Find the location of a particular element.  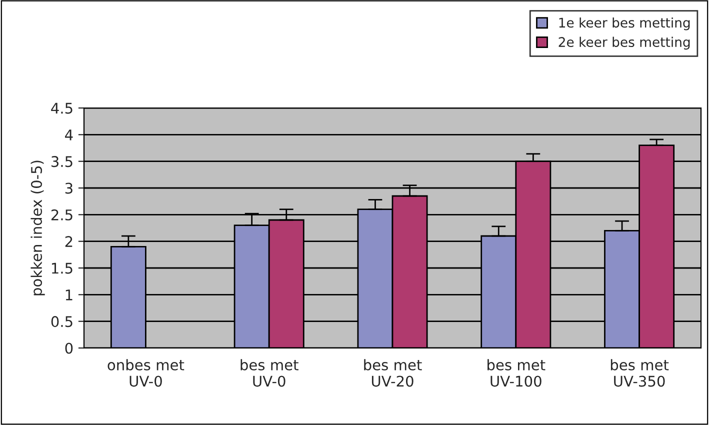

x-tick-label: onbes met UV-0 is located at coordinates (146, 373).